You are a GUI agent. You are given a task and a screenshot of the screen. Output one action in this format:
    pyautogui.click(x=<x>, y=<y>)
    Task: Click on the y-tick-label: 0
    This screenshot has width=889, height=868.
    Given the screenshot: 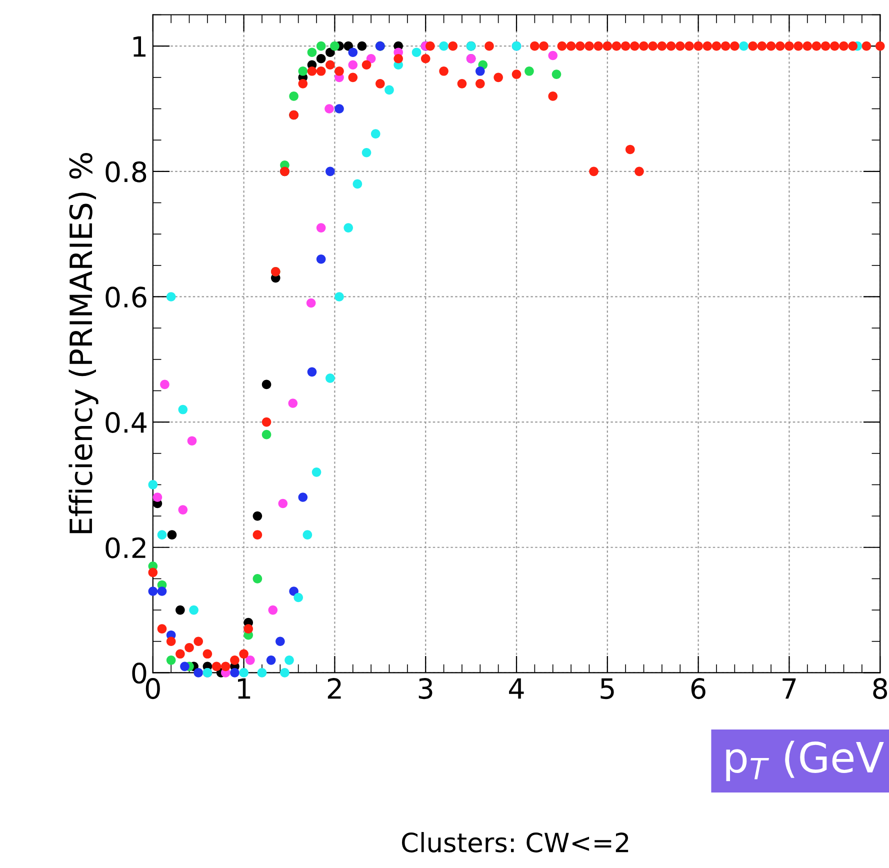 What is the action you would take?
    pyautogui.click(x=139, y=673)
    